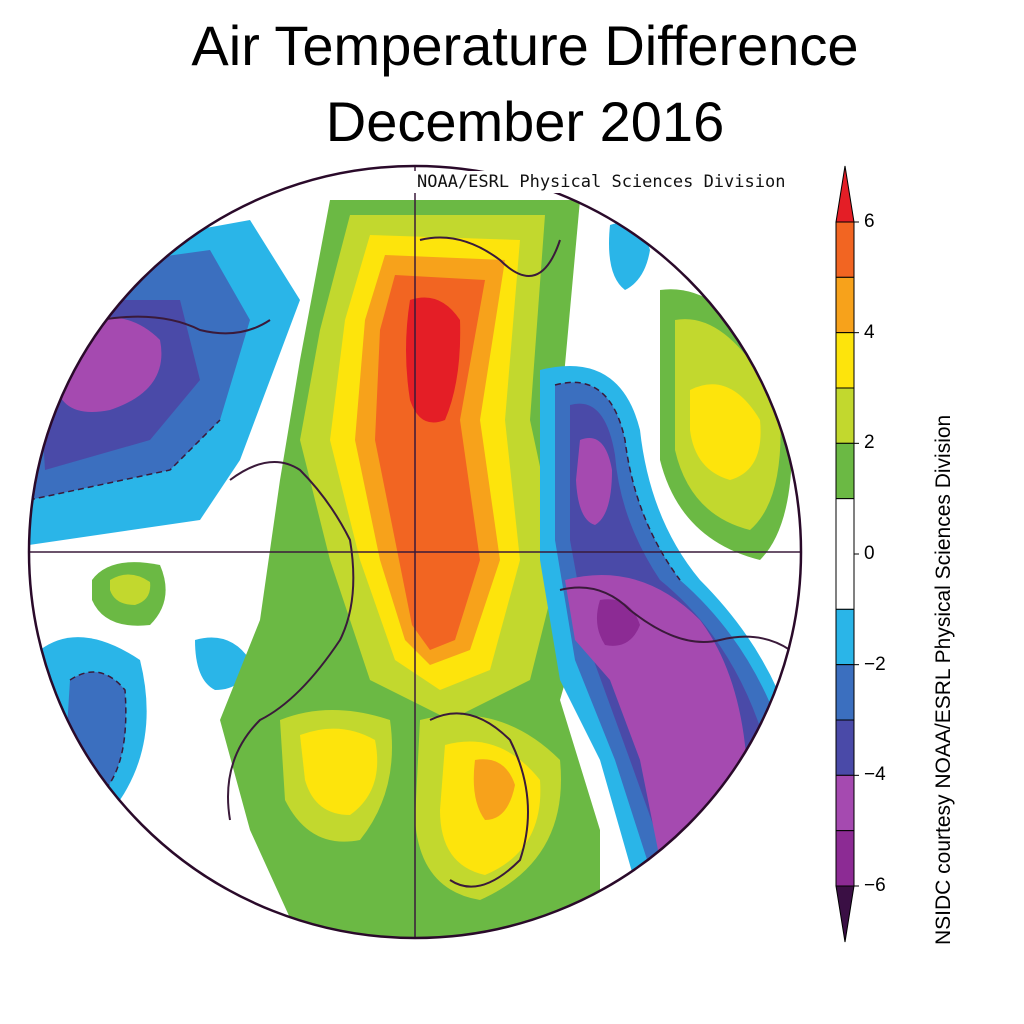  Describe the element at coordinates (875, 664) in the screenshot. I see `colorbar-tick-label: −2` at that location.